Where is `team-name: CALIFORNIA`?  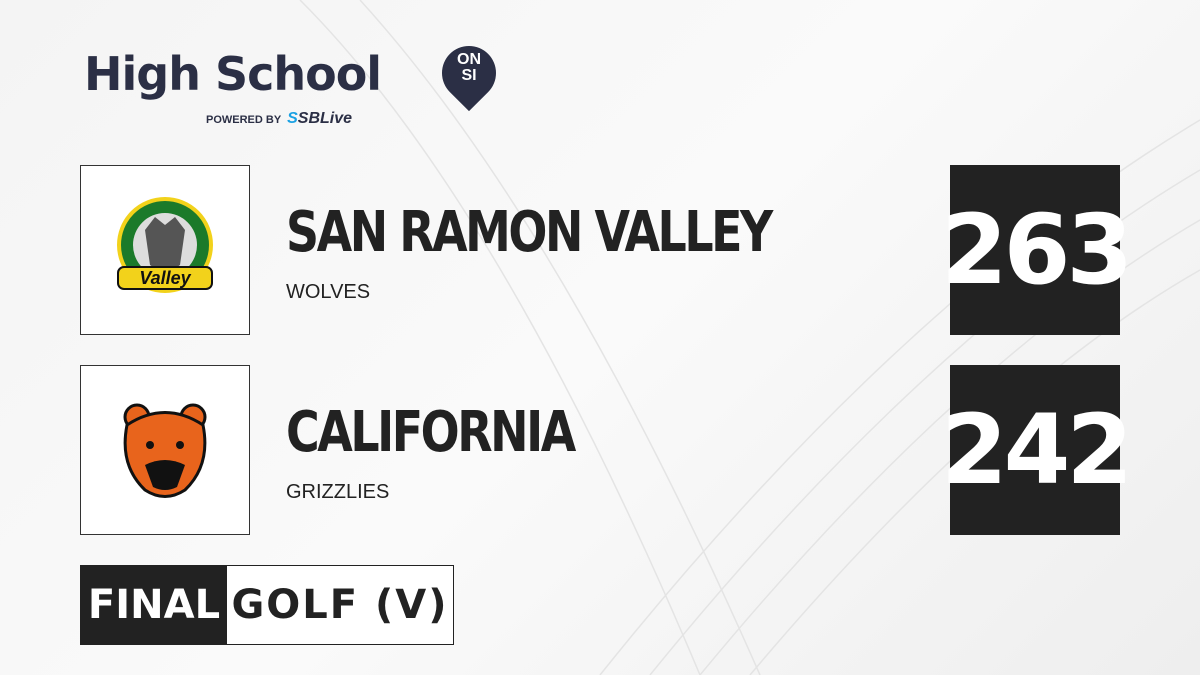
team-name: CALIFORNIA is located at coordinates (431, 432).